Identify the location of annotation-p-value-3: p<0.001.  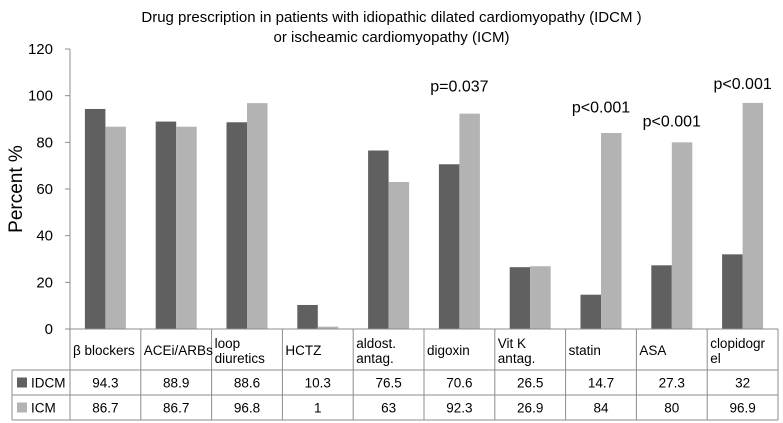
(672, 121).